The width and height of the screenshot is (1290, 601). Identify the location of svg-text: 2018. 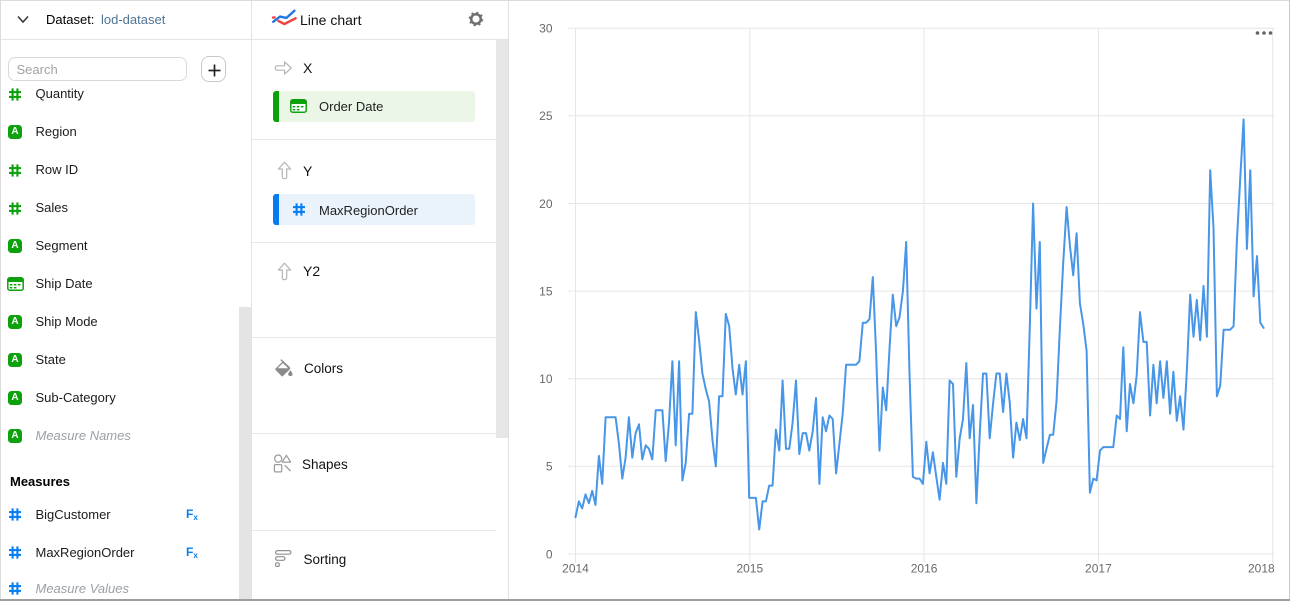
(1261, 569).